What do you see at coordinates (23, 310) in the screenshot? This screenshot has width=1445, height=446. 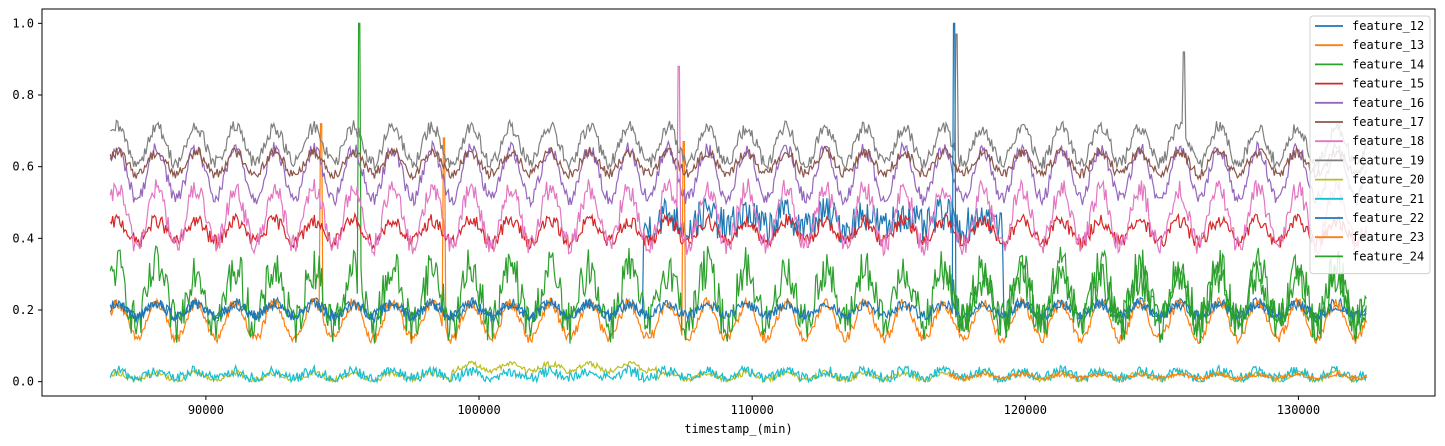 I see `y-tick-label: 0.2` at bounding box center [23, 310].